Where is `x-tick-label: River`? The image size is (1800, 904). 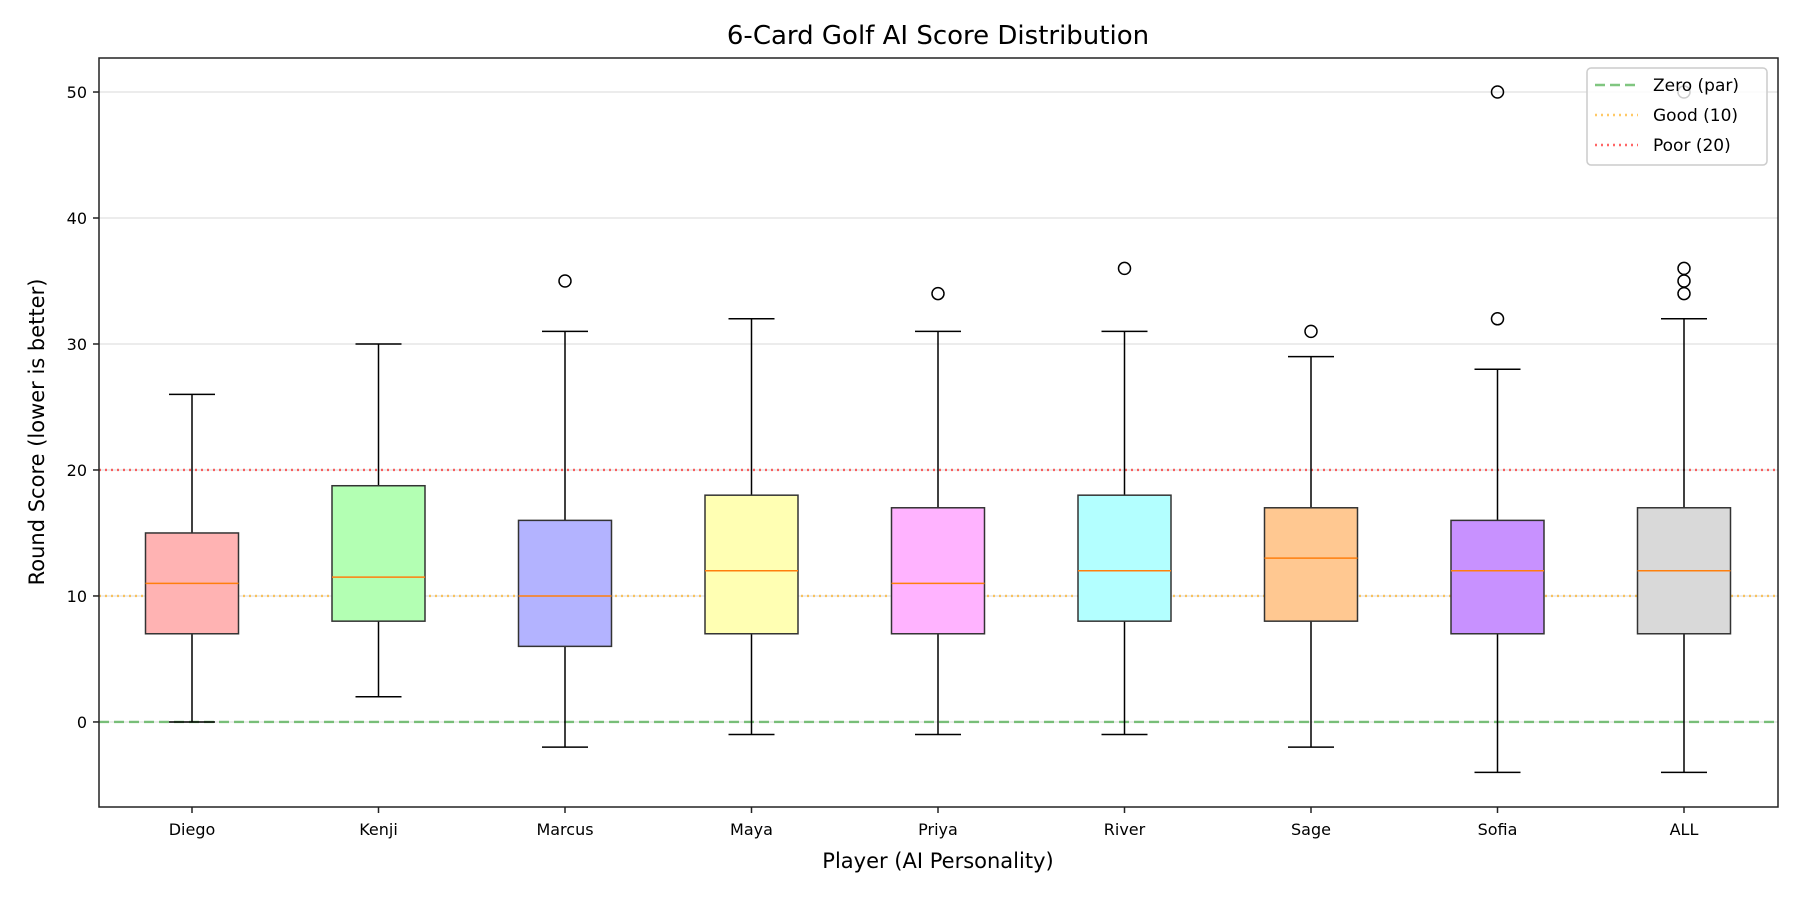 x-tick-label: River is located at coordinates (1125, 829).